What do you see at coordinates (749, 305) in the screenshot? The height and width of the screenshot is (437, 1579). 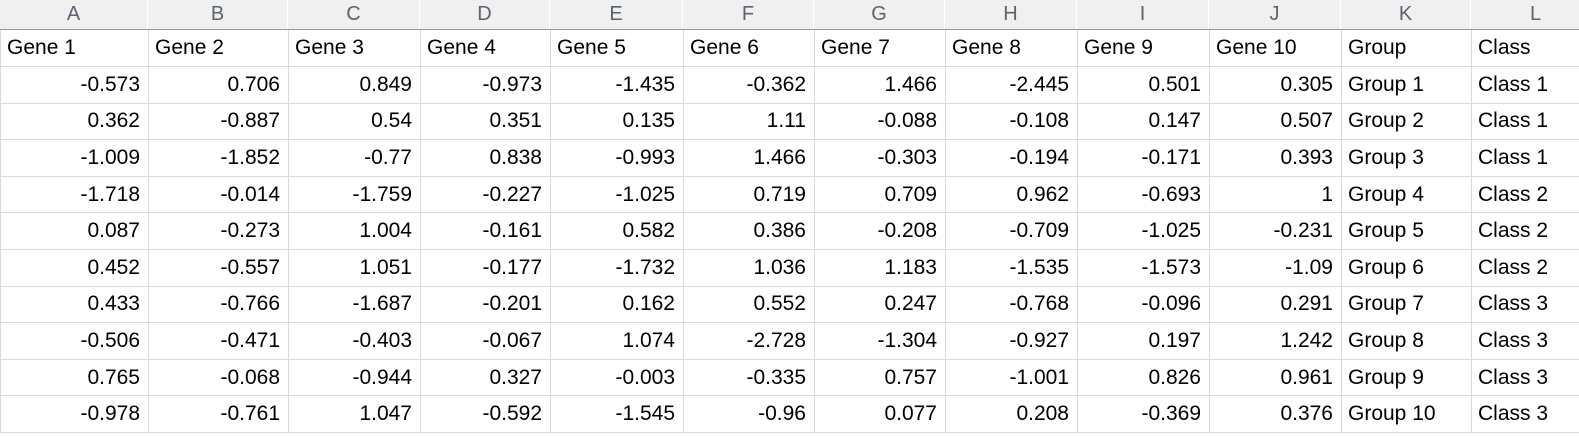 I see `cell: 0.552` at bounding box center [749, 305].